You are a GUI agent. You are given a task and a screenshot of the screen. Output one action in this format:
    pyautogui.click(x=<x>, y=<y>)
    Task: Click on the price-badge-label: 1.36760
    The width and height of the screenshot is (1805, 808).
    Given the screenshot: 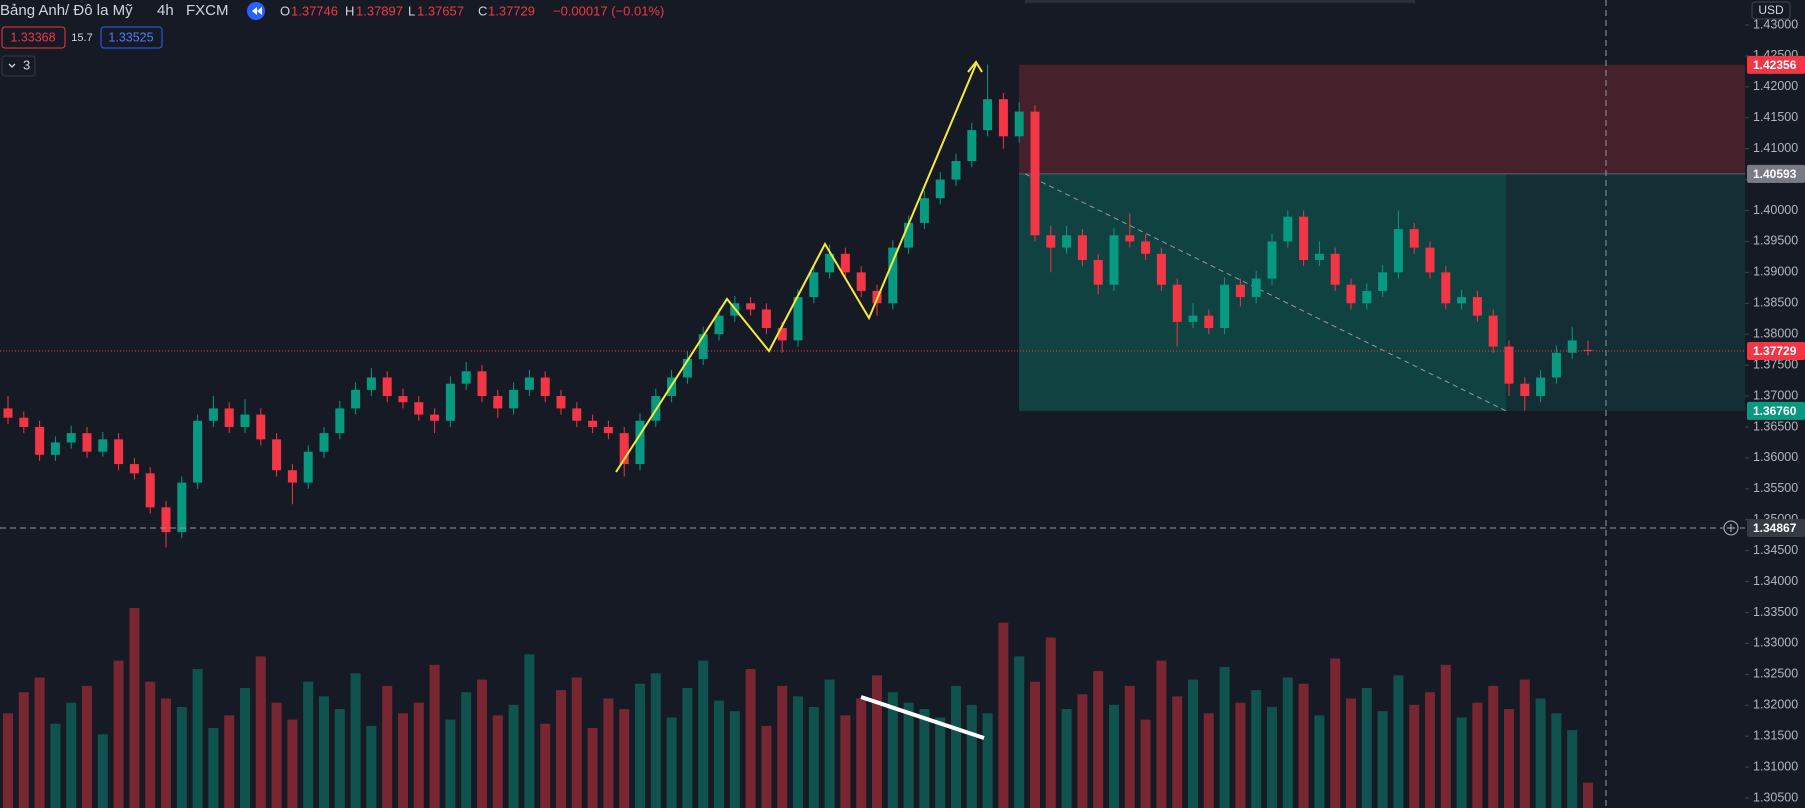 What is the action you would take?
    pyautogui.click(x=1775, y=411)
    